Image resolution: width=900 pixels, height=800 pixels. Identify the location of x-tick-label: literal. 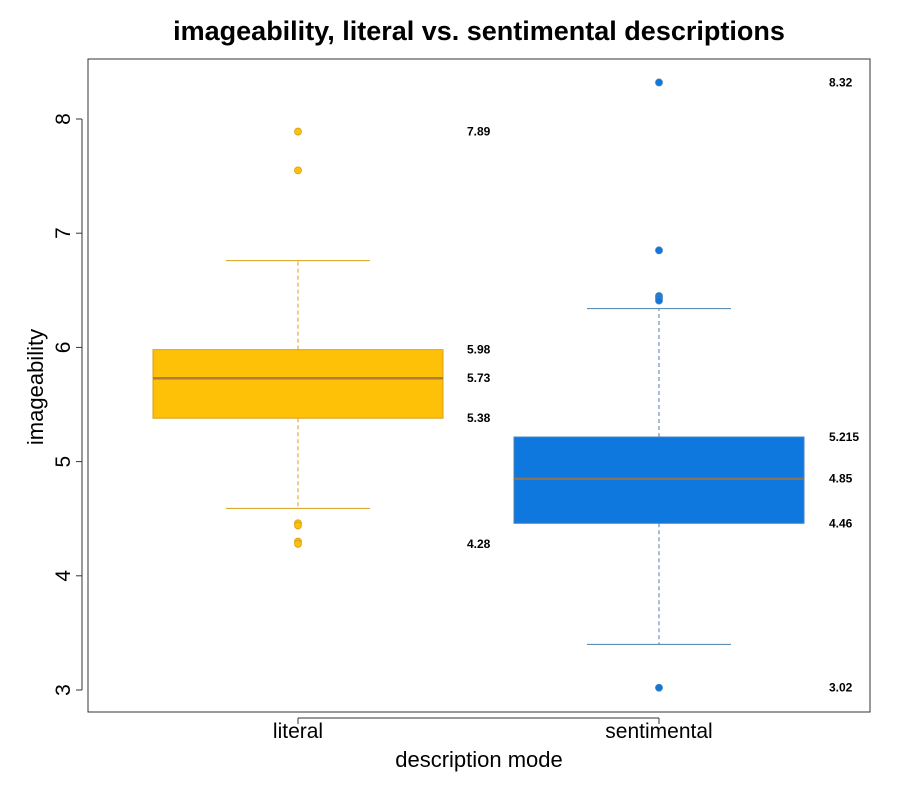
(298, 731).